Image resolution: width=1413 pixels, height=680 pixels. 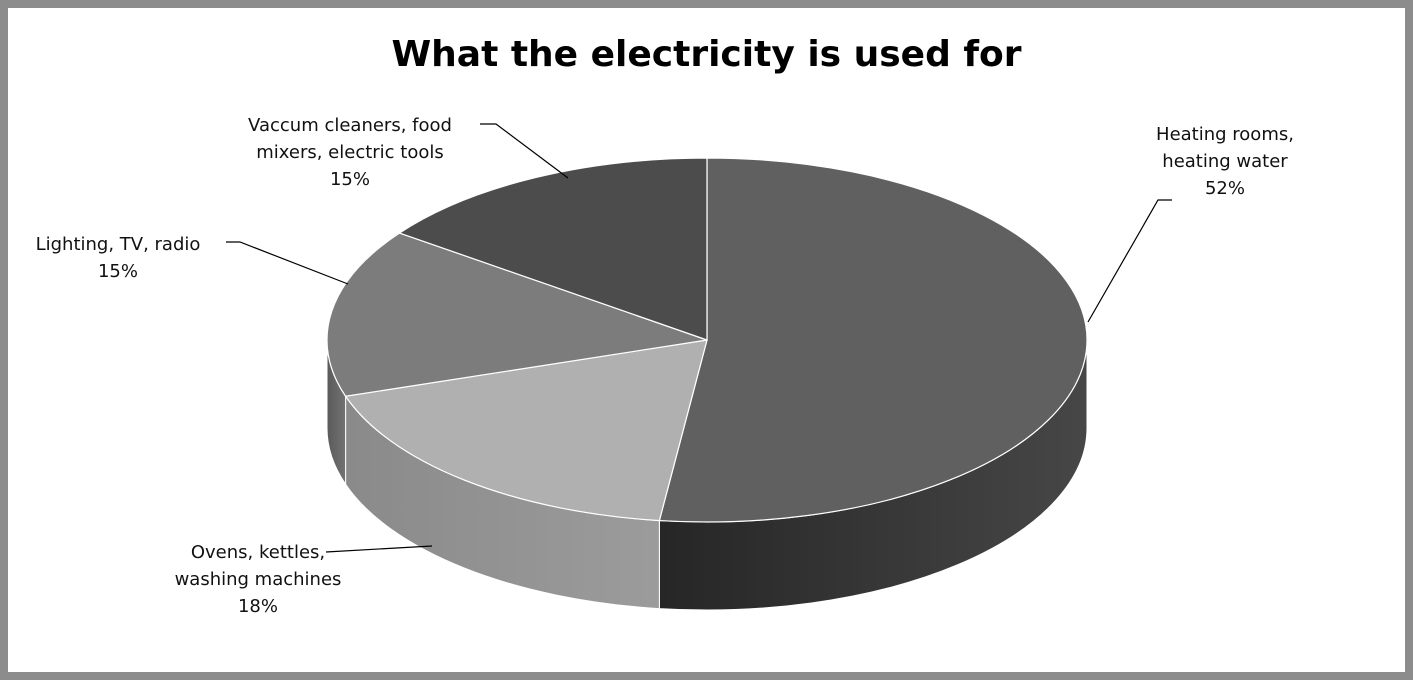 What do you see at coordinates (258, 579) in the screenshot?
I see `slice-category-label: washing machines` at bounding box center [258, 579].